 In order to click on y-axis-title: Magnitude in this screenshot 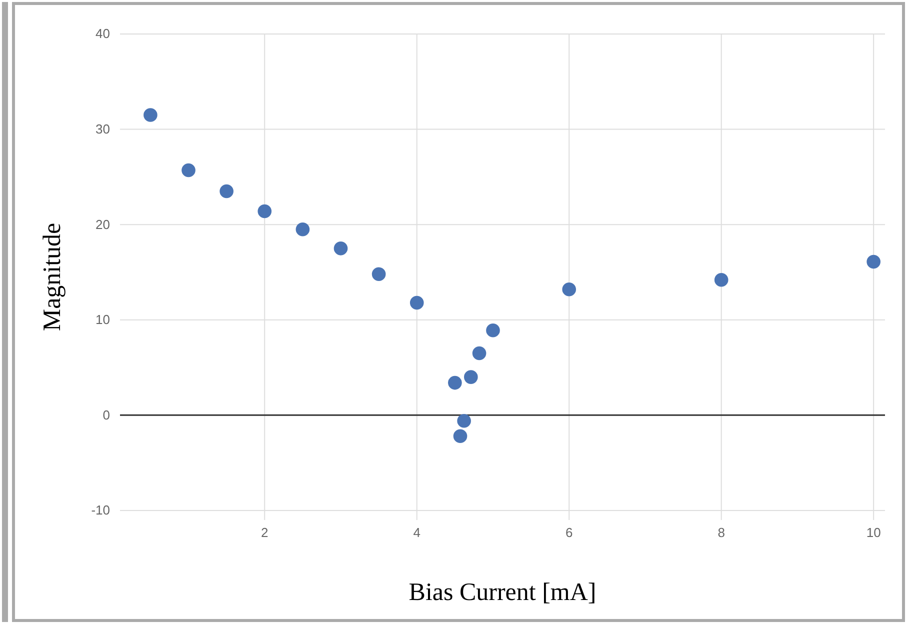, I will do `click(52, 277)`.